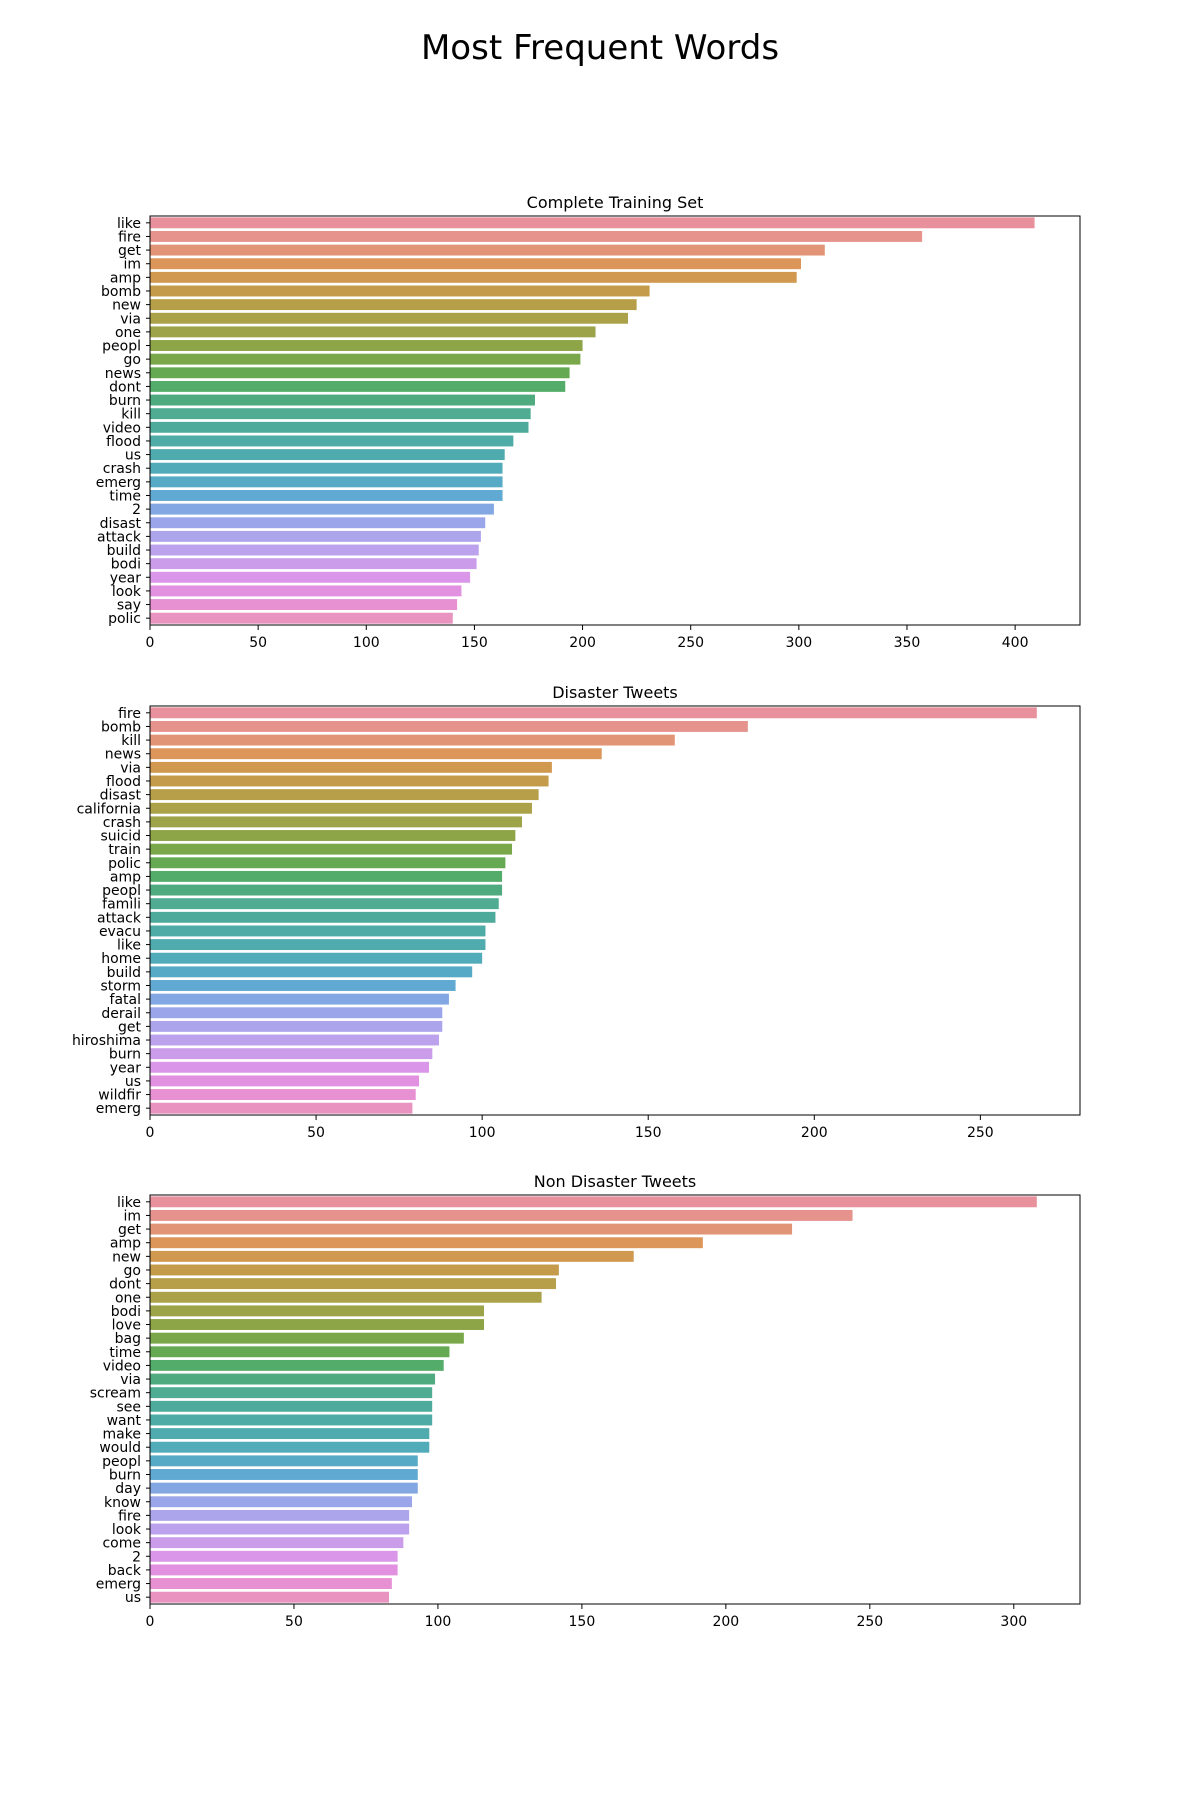 The image size is (1200, 1800). Describe the element at coordinates (121, 959) in the screenshot. I see `category-label: home` at that location.